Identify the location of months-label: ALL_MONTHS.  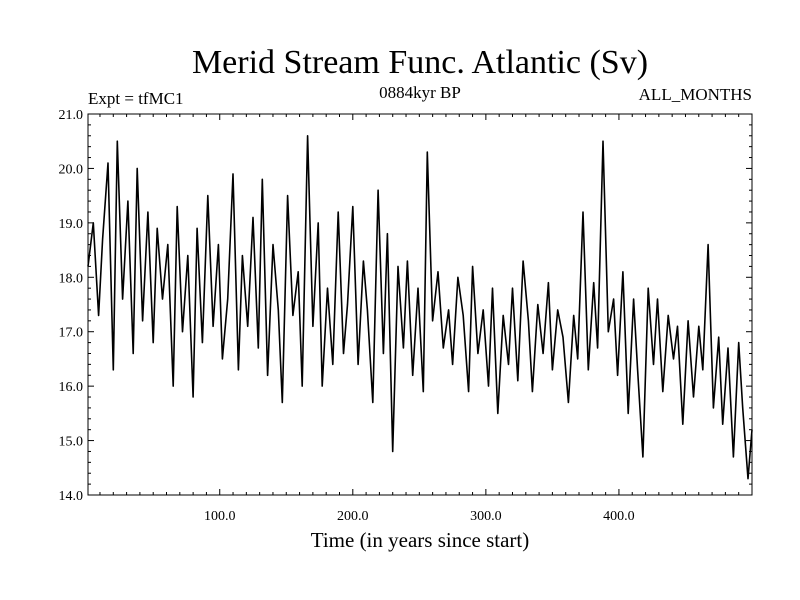
(695, 94).